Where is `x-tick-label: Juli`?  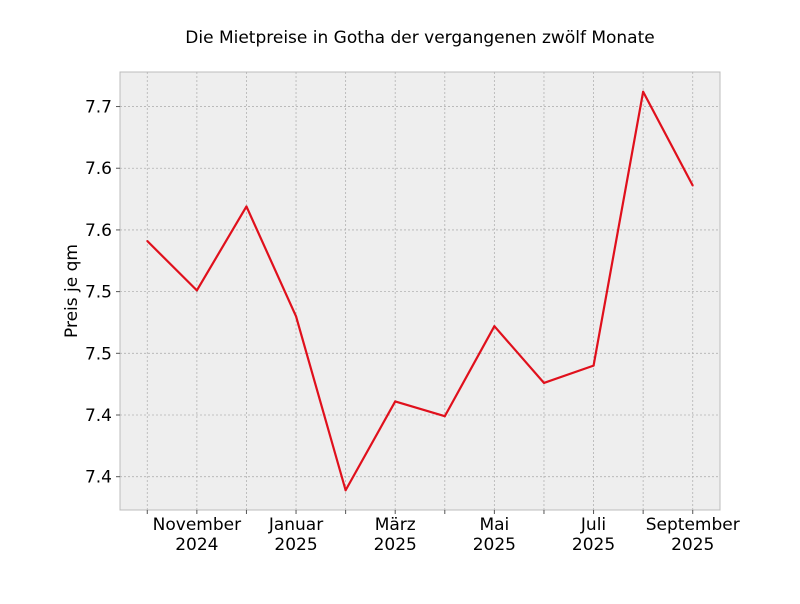
x-tick-label: Juli is located at coordinates (593, 525).